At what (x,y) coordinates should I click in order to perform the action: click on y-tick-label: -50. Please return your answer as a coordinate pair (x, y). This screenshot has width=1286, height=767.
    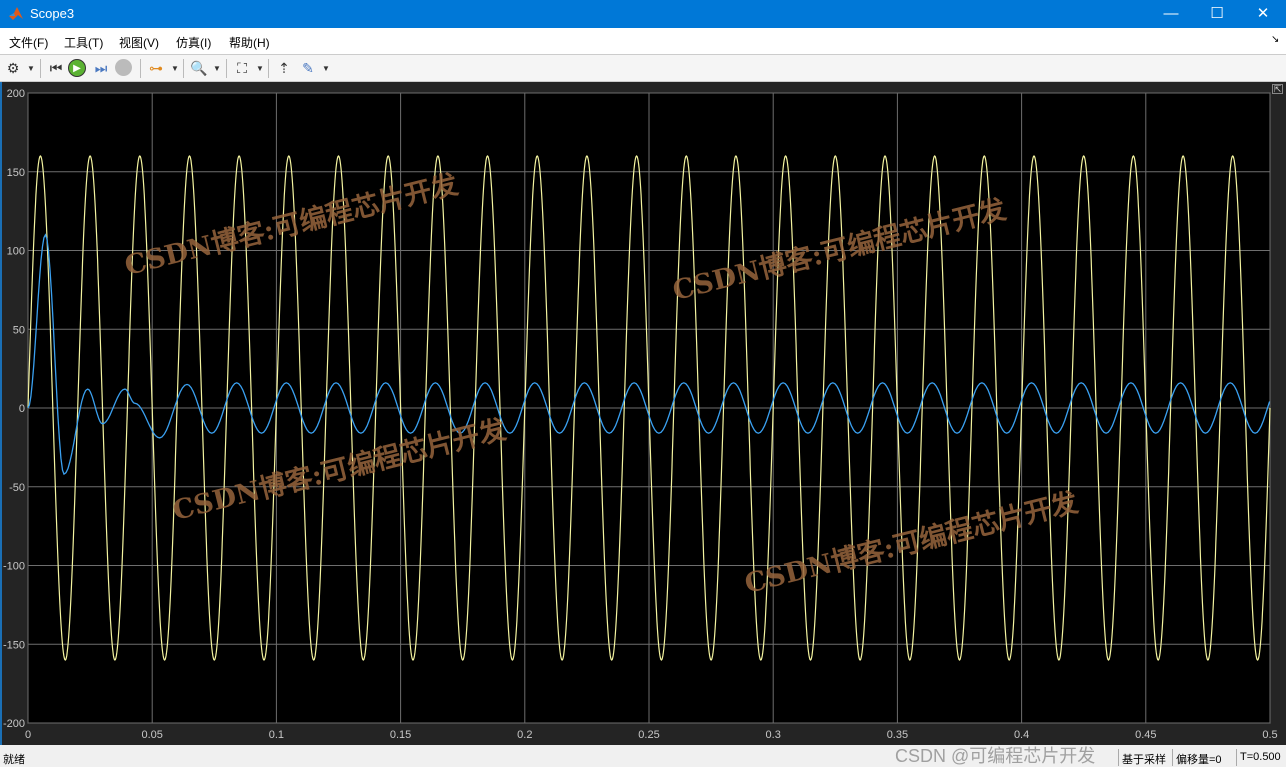
    Looking at the image, I should click on (17, 488).